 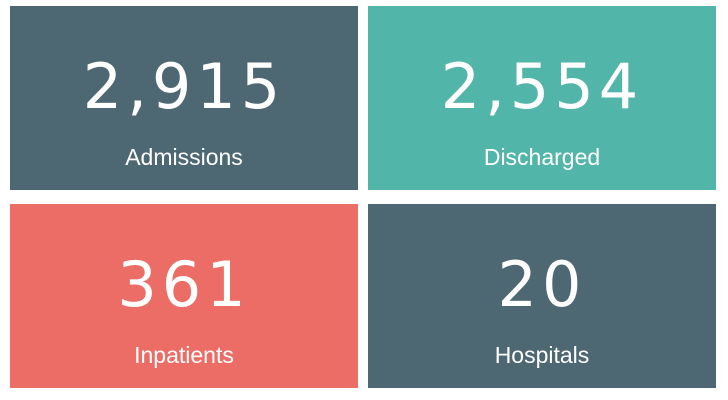 I want to click on kpi-value: 20, so click(x=542, y=284).